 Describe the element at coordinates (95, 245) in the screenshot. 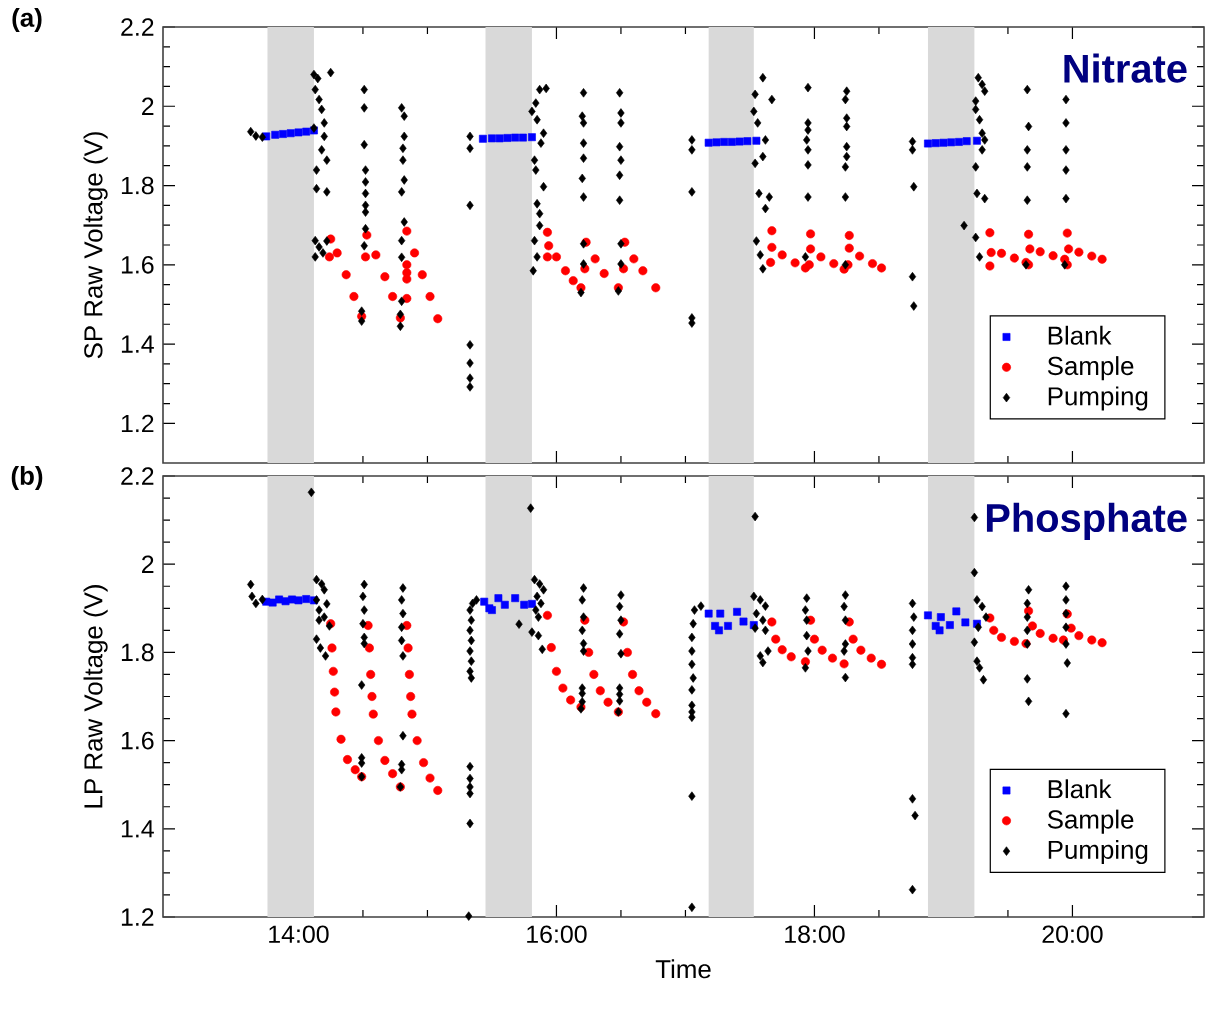

I see `y-axis-title: SP Raw Voltage (V)` at that location.